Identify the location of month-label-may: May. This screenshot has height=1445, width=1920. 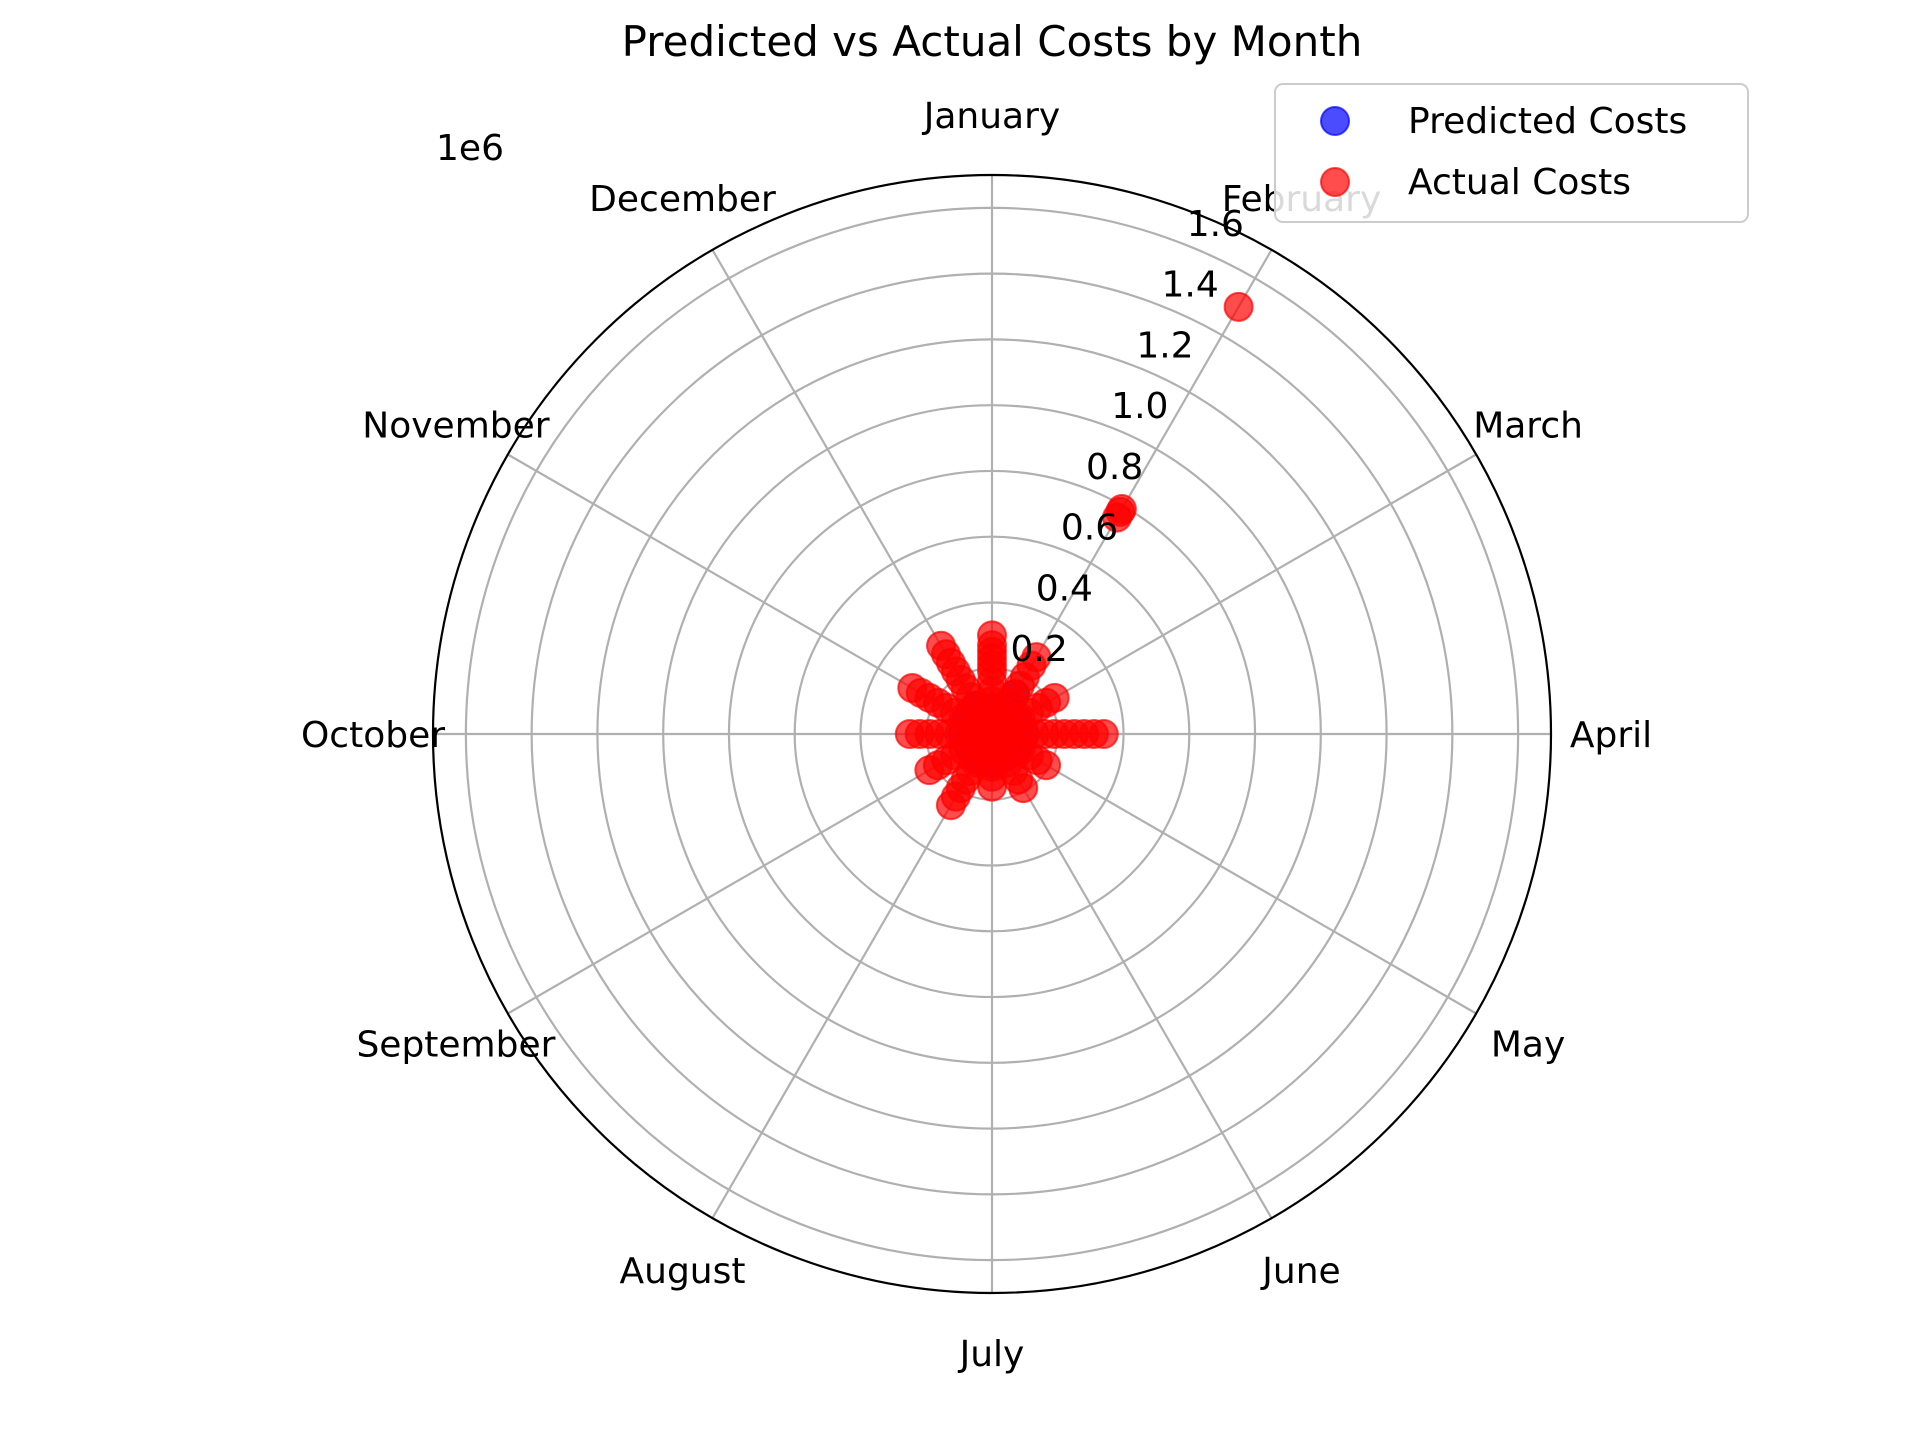
(1528, 1045).